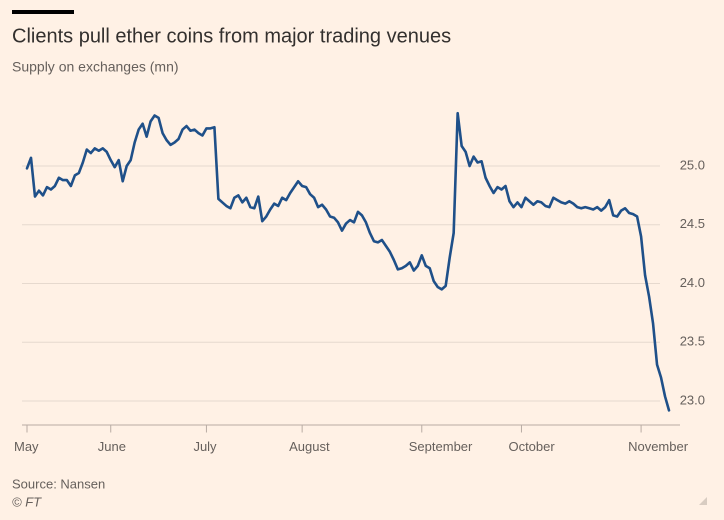 The height and width of the screenshot is (520, 724). I want to click on y-tick-label: 23.0, so click(692, 399).